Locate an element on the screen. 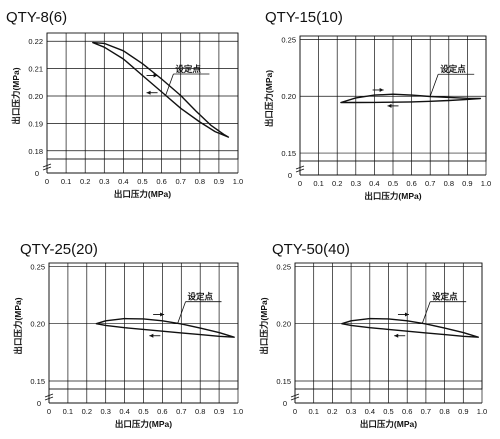 The height and width of the screenshot is (439, 500). chart-title: QTY-25(20) is located at coordinates (59, 249).